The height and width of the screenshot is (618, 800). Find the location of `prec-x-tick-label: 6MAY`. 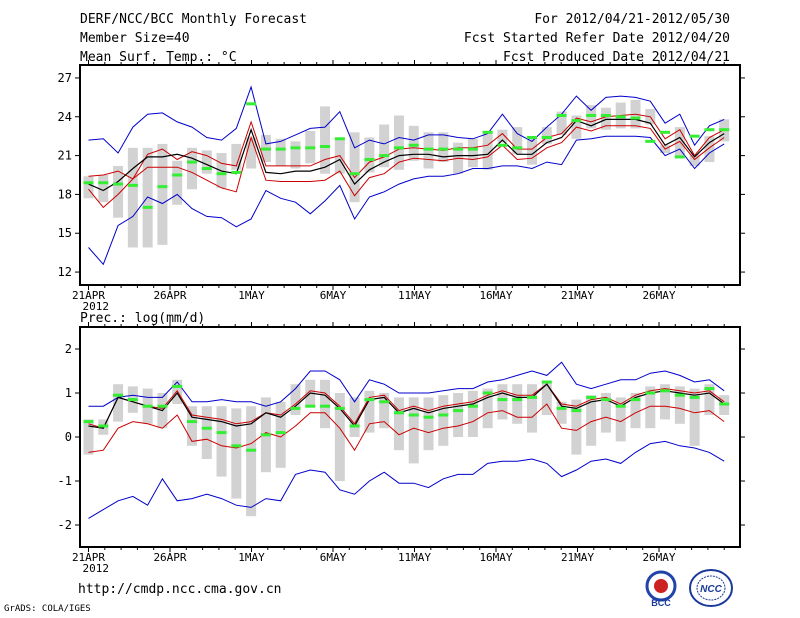

prec-x-tick-label: 6MAY is located at coordinates (333, 557).